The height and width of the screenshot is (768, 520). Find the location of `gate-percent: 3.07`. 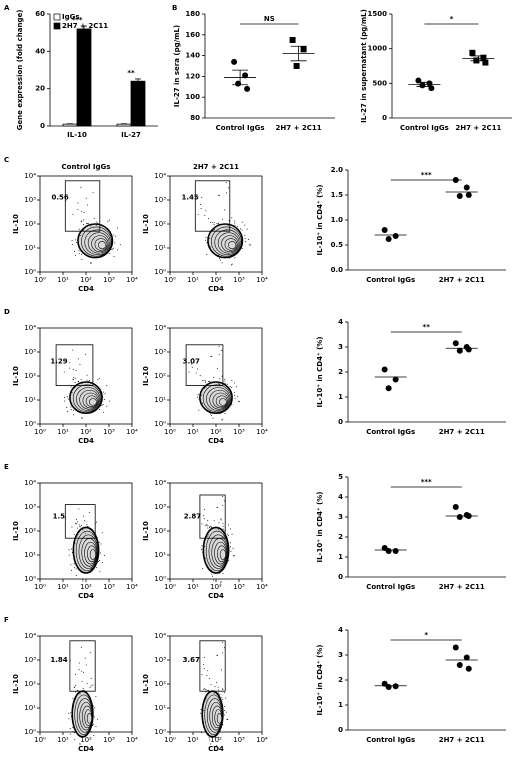

gate-percent: 3.07 is located at coordinates (191, 362).